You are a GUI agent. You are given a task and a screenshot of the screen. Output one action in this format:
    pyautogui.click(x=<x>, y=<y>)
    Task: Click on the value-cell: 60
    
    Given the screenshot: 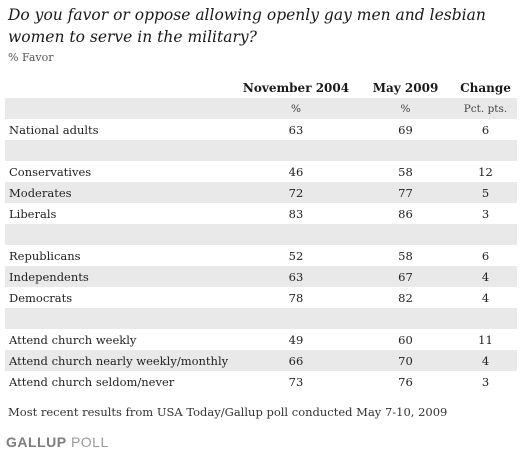 What is the action you would take?
    pyautogui.click(x=405, y=339)
    